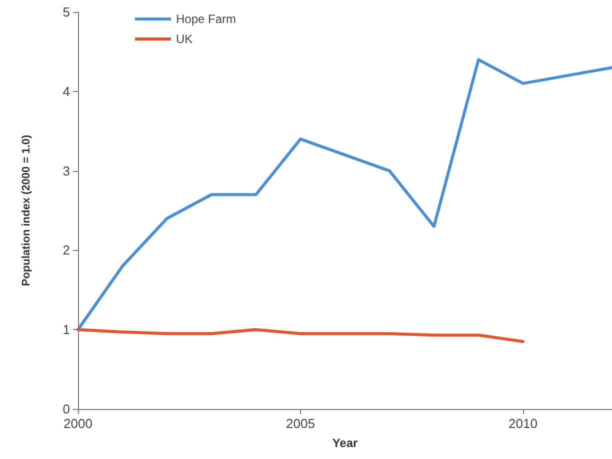  I want to click on y-axis-title: Population index (2000 = 1.0), so click(26, 210).